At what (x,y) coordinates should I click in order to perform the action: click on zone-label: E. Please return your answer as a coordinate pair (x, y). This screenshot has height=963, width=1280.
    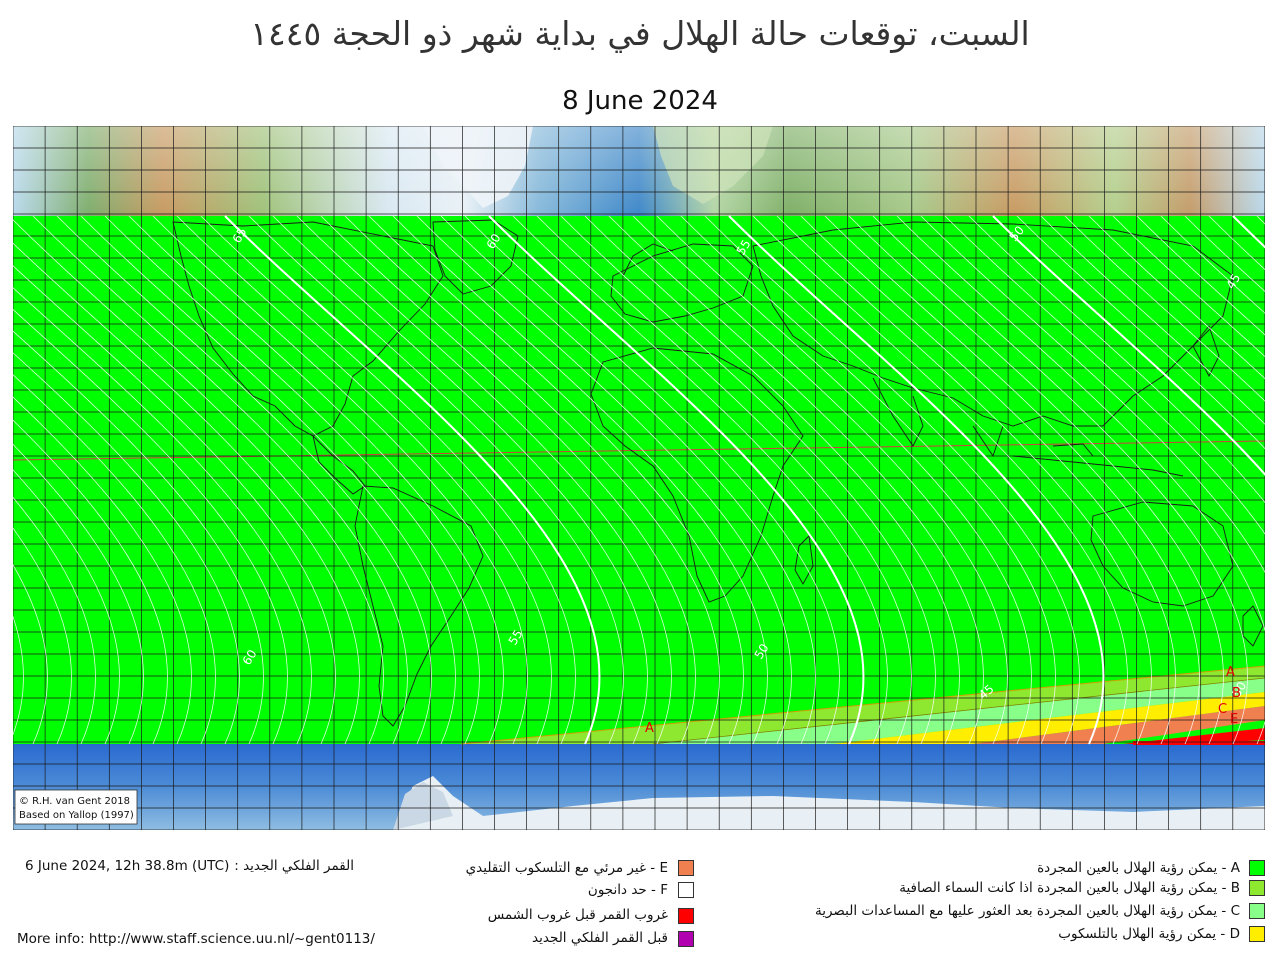
    Looking at the image, I should click on (1234, 719).